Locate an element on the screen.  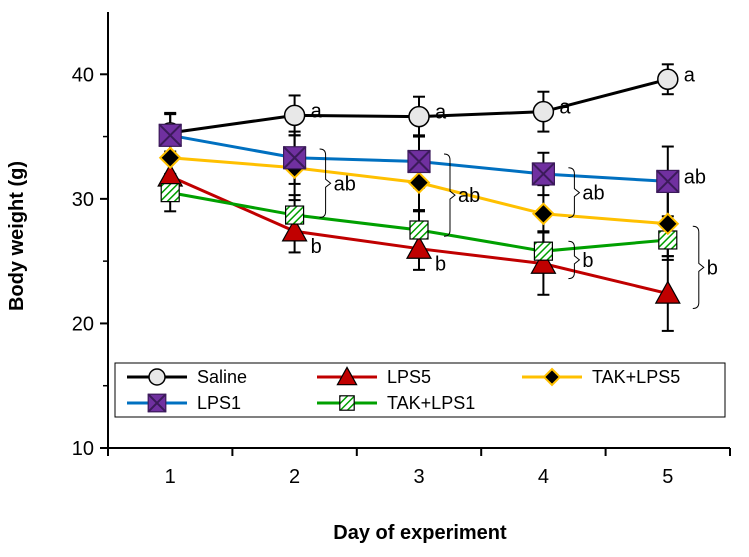
x-tick-label: 1 is located at coordinates (170, 477).